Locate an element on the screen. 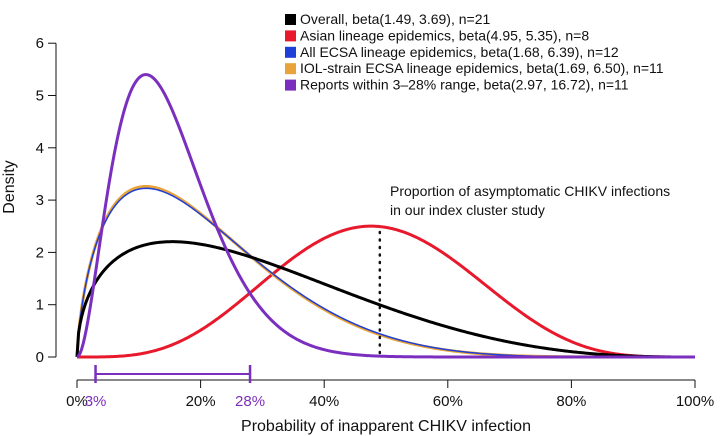 The width and height of the screenshot is (720, 436). y-tick-label-5: 5 is located at coordinates (40, 96).